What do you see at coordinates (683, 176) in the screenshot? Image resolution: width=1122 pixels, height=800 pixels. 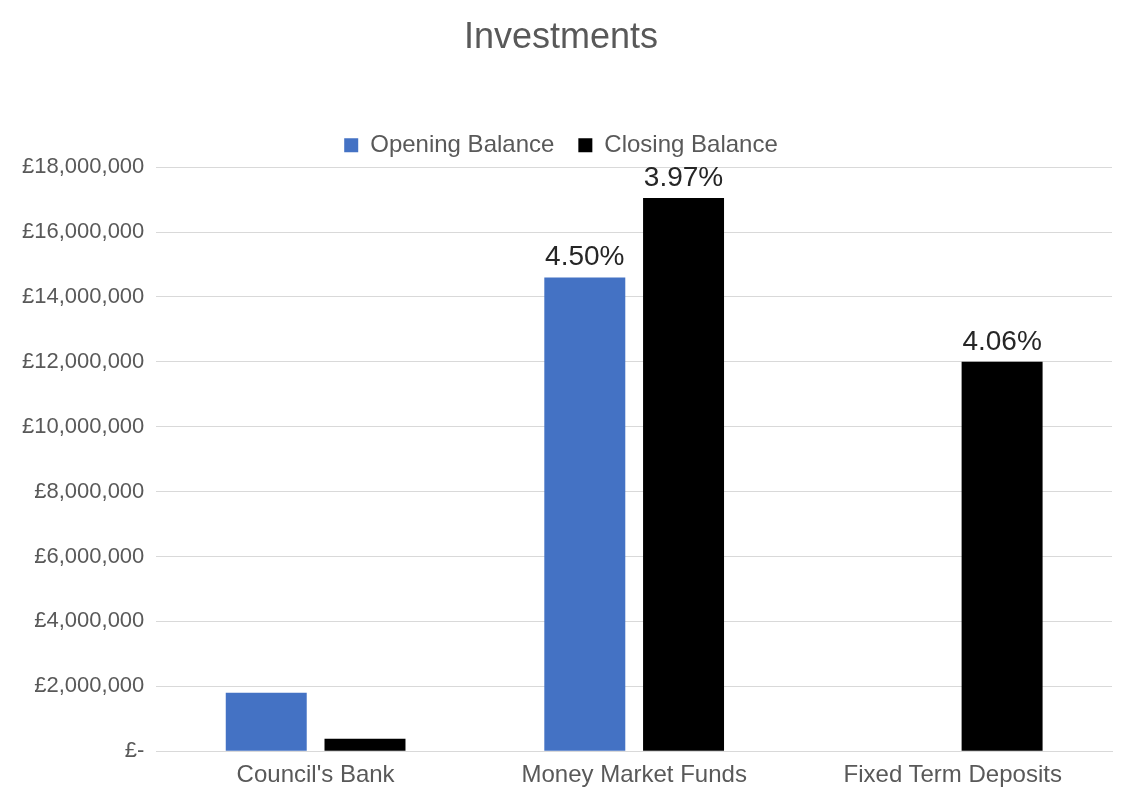 I see `annotation: 3.97%` at bounding box center [683, 176].